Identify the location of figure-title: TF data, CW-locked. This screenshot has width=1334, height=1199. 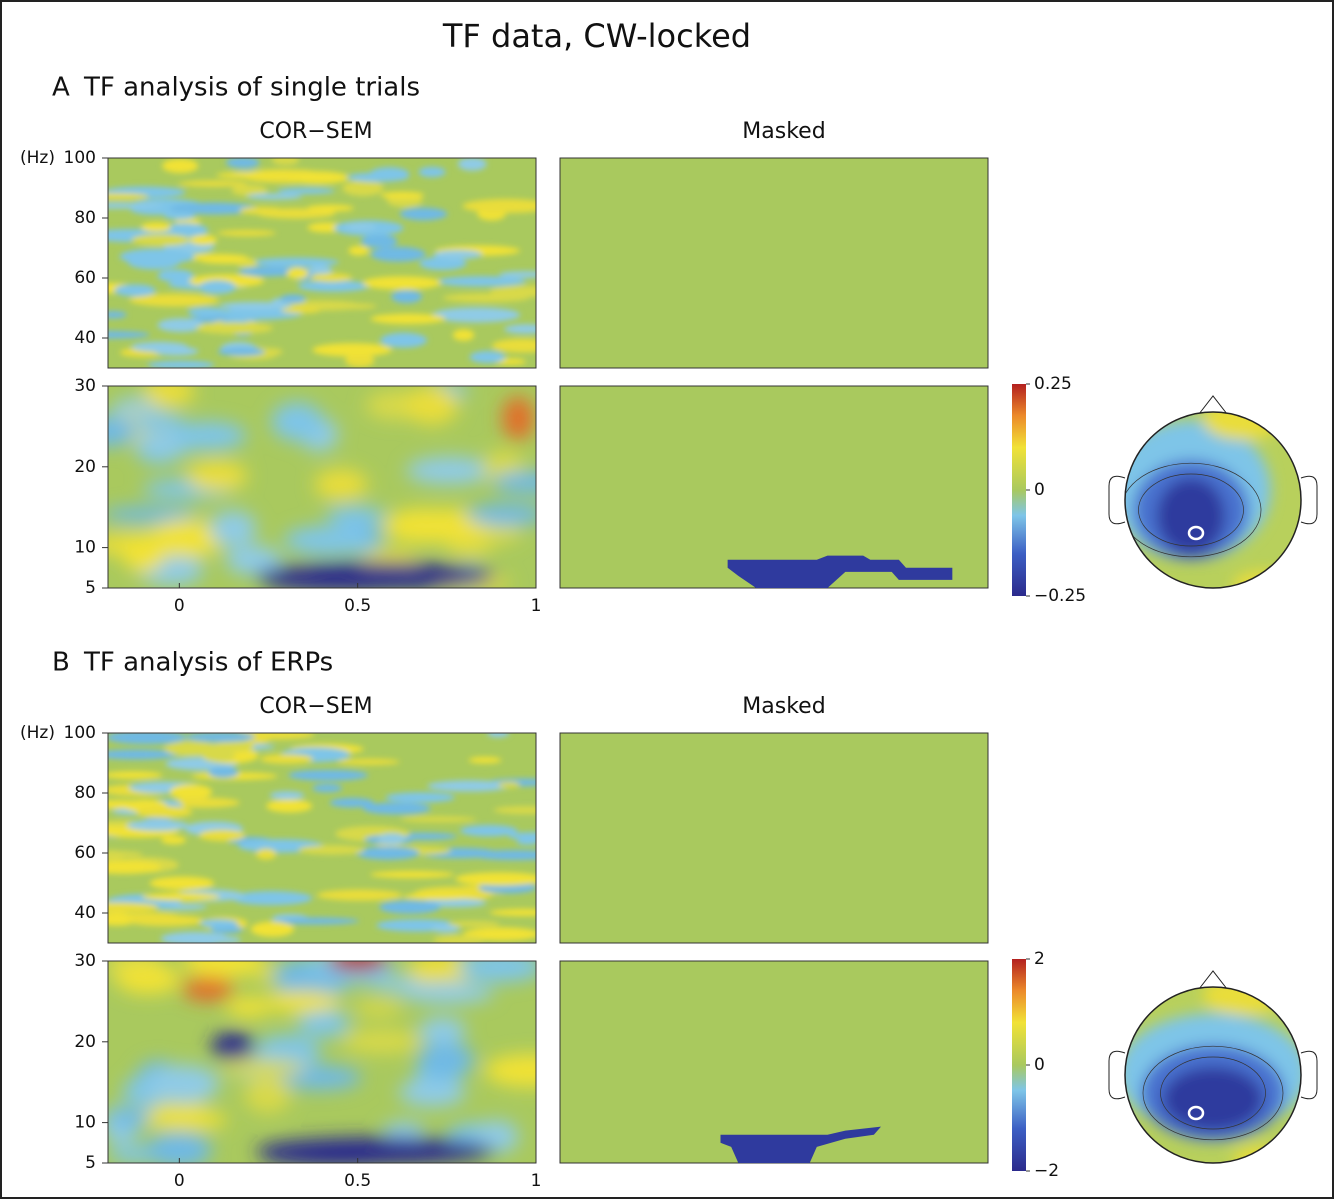
(596, 36).